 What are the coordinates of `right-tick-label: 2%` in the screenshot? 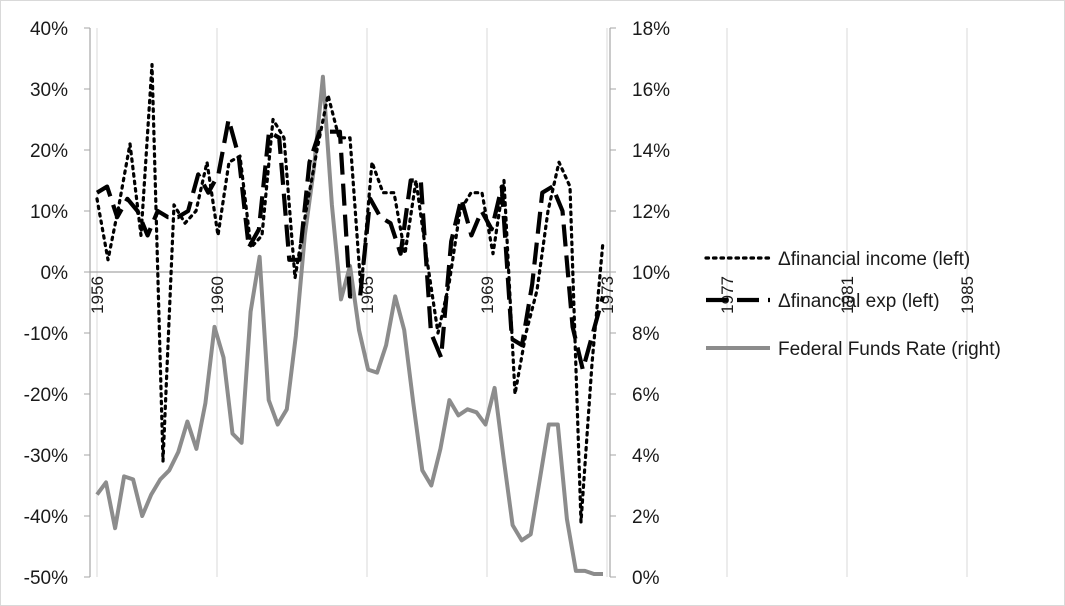 It's located at (646, 517).